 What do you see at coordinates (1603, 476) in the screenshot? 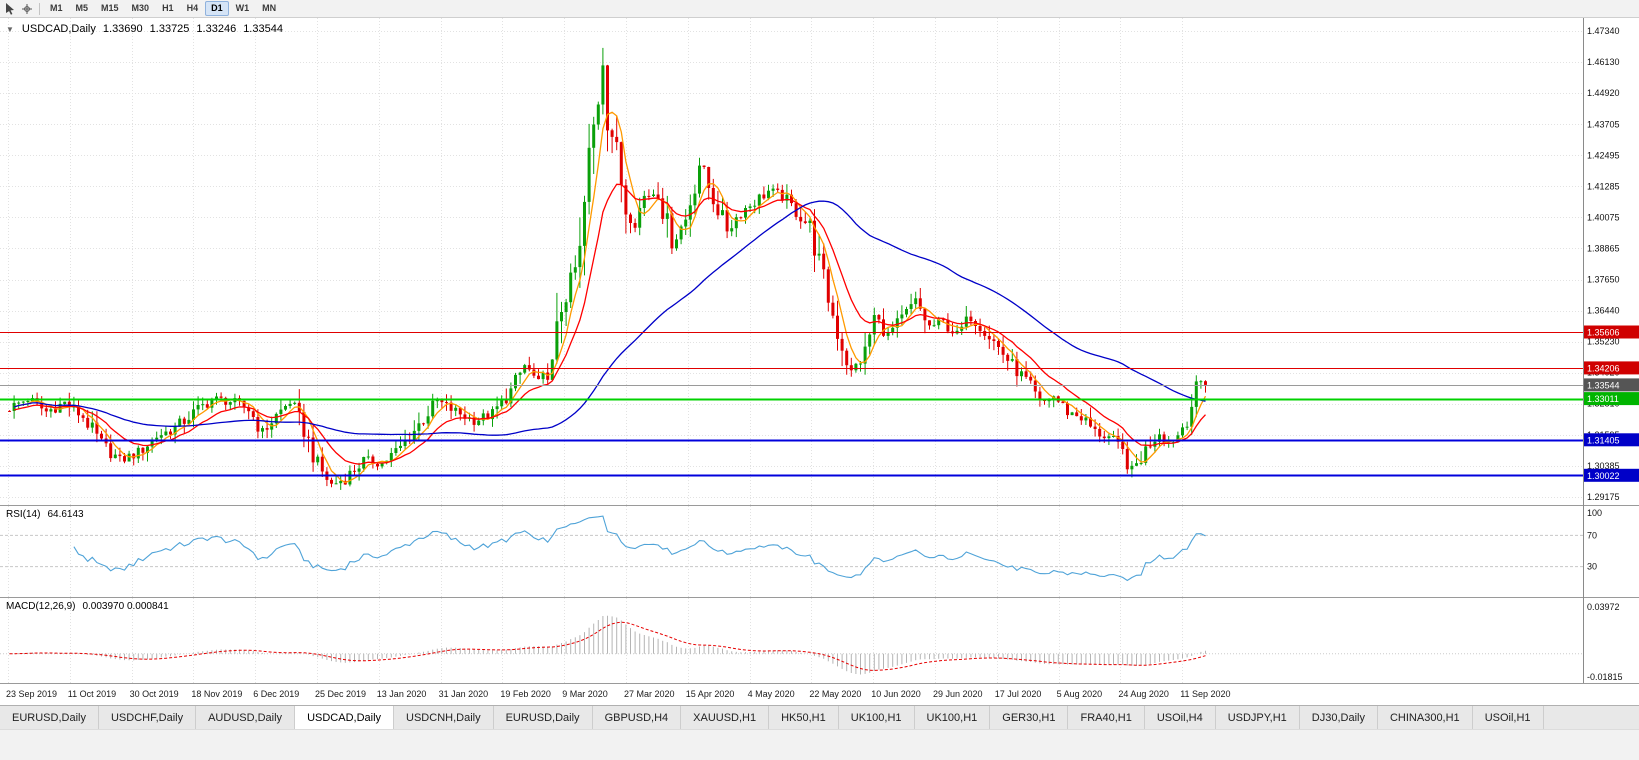
I see `level-price-label: 1.30022` at bounding box center [1603, 476].